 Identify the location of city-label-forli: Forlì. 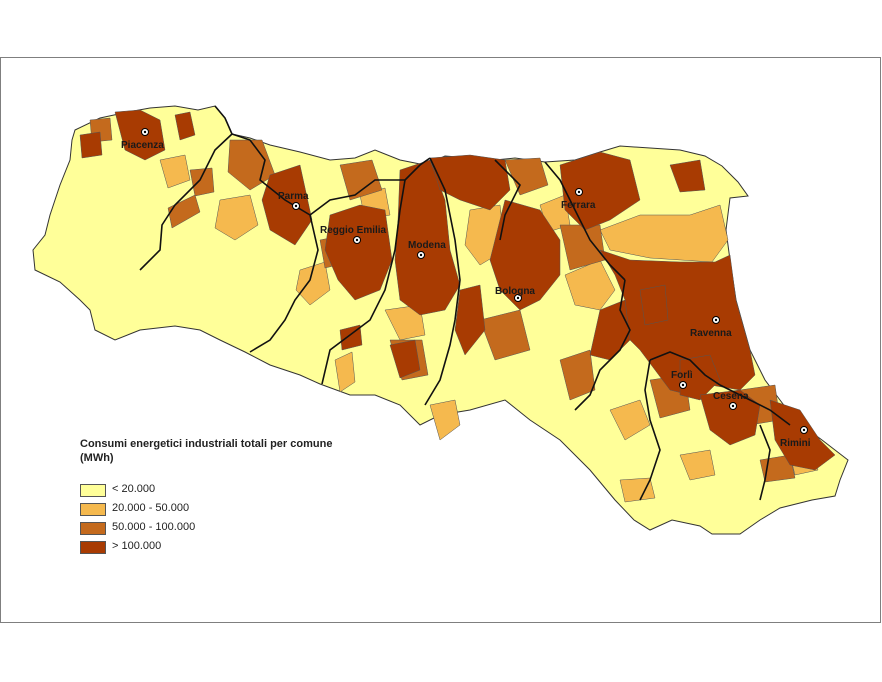
(682, 375).